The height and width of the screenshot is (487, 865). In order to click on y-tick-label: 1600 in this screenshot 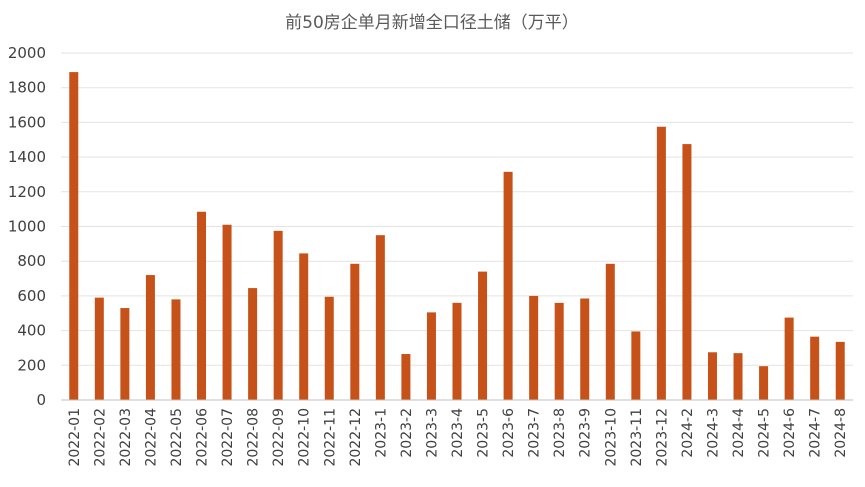, I will do `click(27, 122)`.